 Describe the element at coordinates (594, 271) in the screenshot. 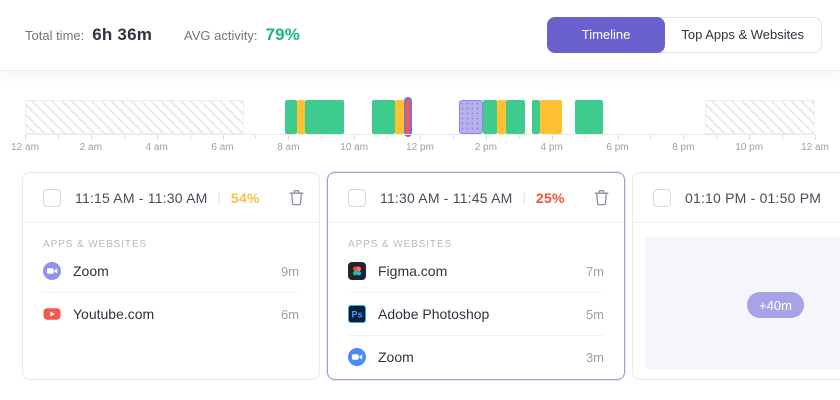

I see `app-duration: 7m` at that location.